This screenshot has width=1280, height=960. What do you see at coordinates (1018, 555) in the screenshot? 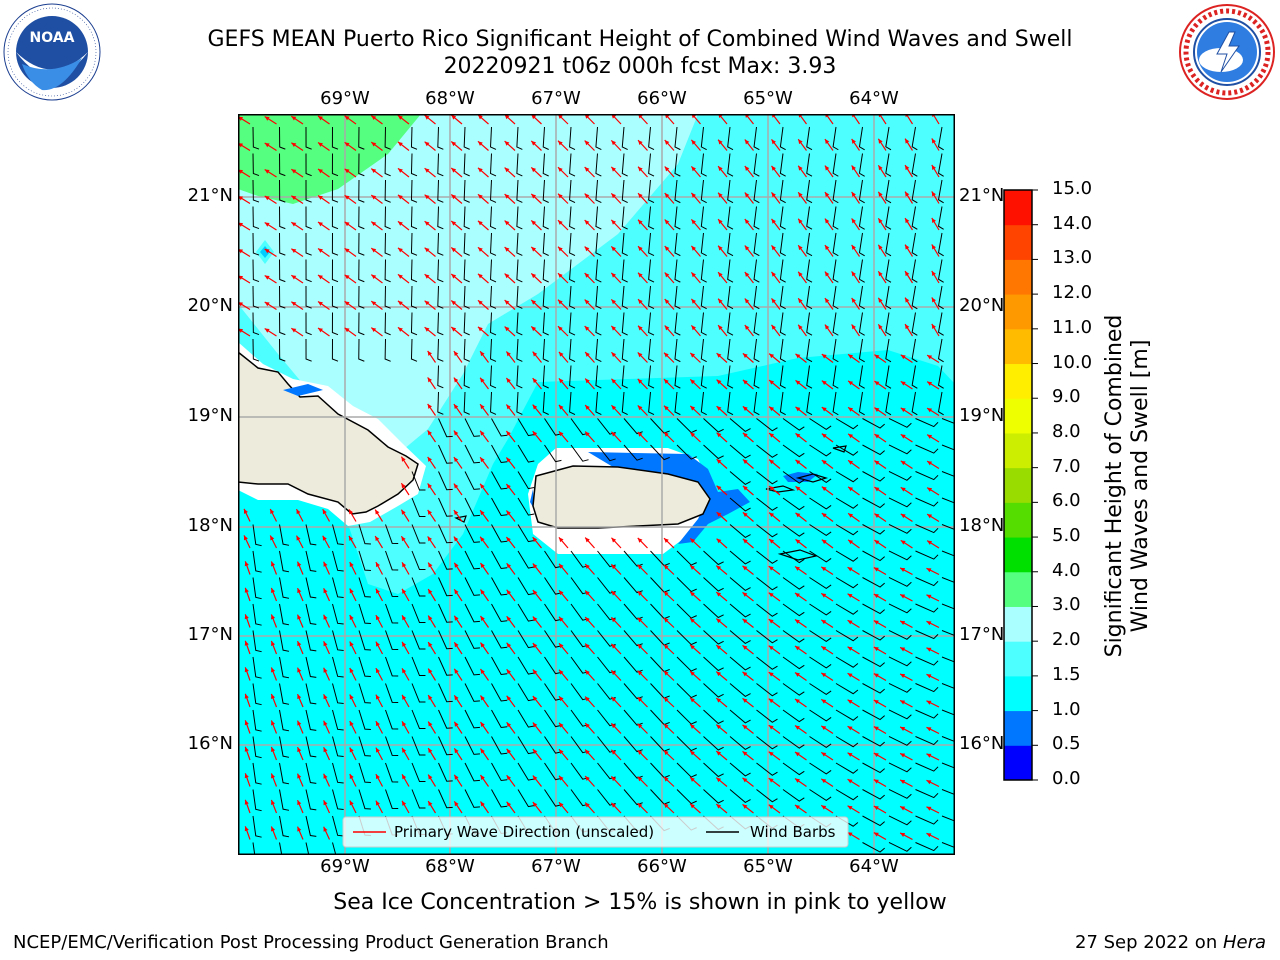
I see `colorbar-segment` at bounding box center [1018, 555].